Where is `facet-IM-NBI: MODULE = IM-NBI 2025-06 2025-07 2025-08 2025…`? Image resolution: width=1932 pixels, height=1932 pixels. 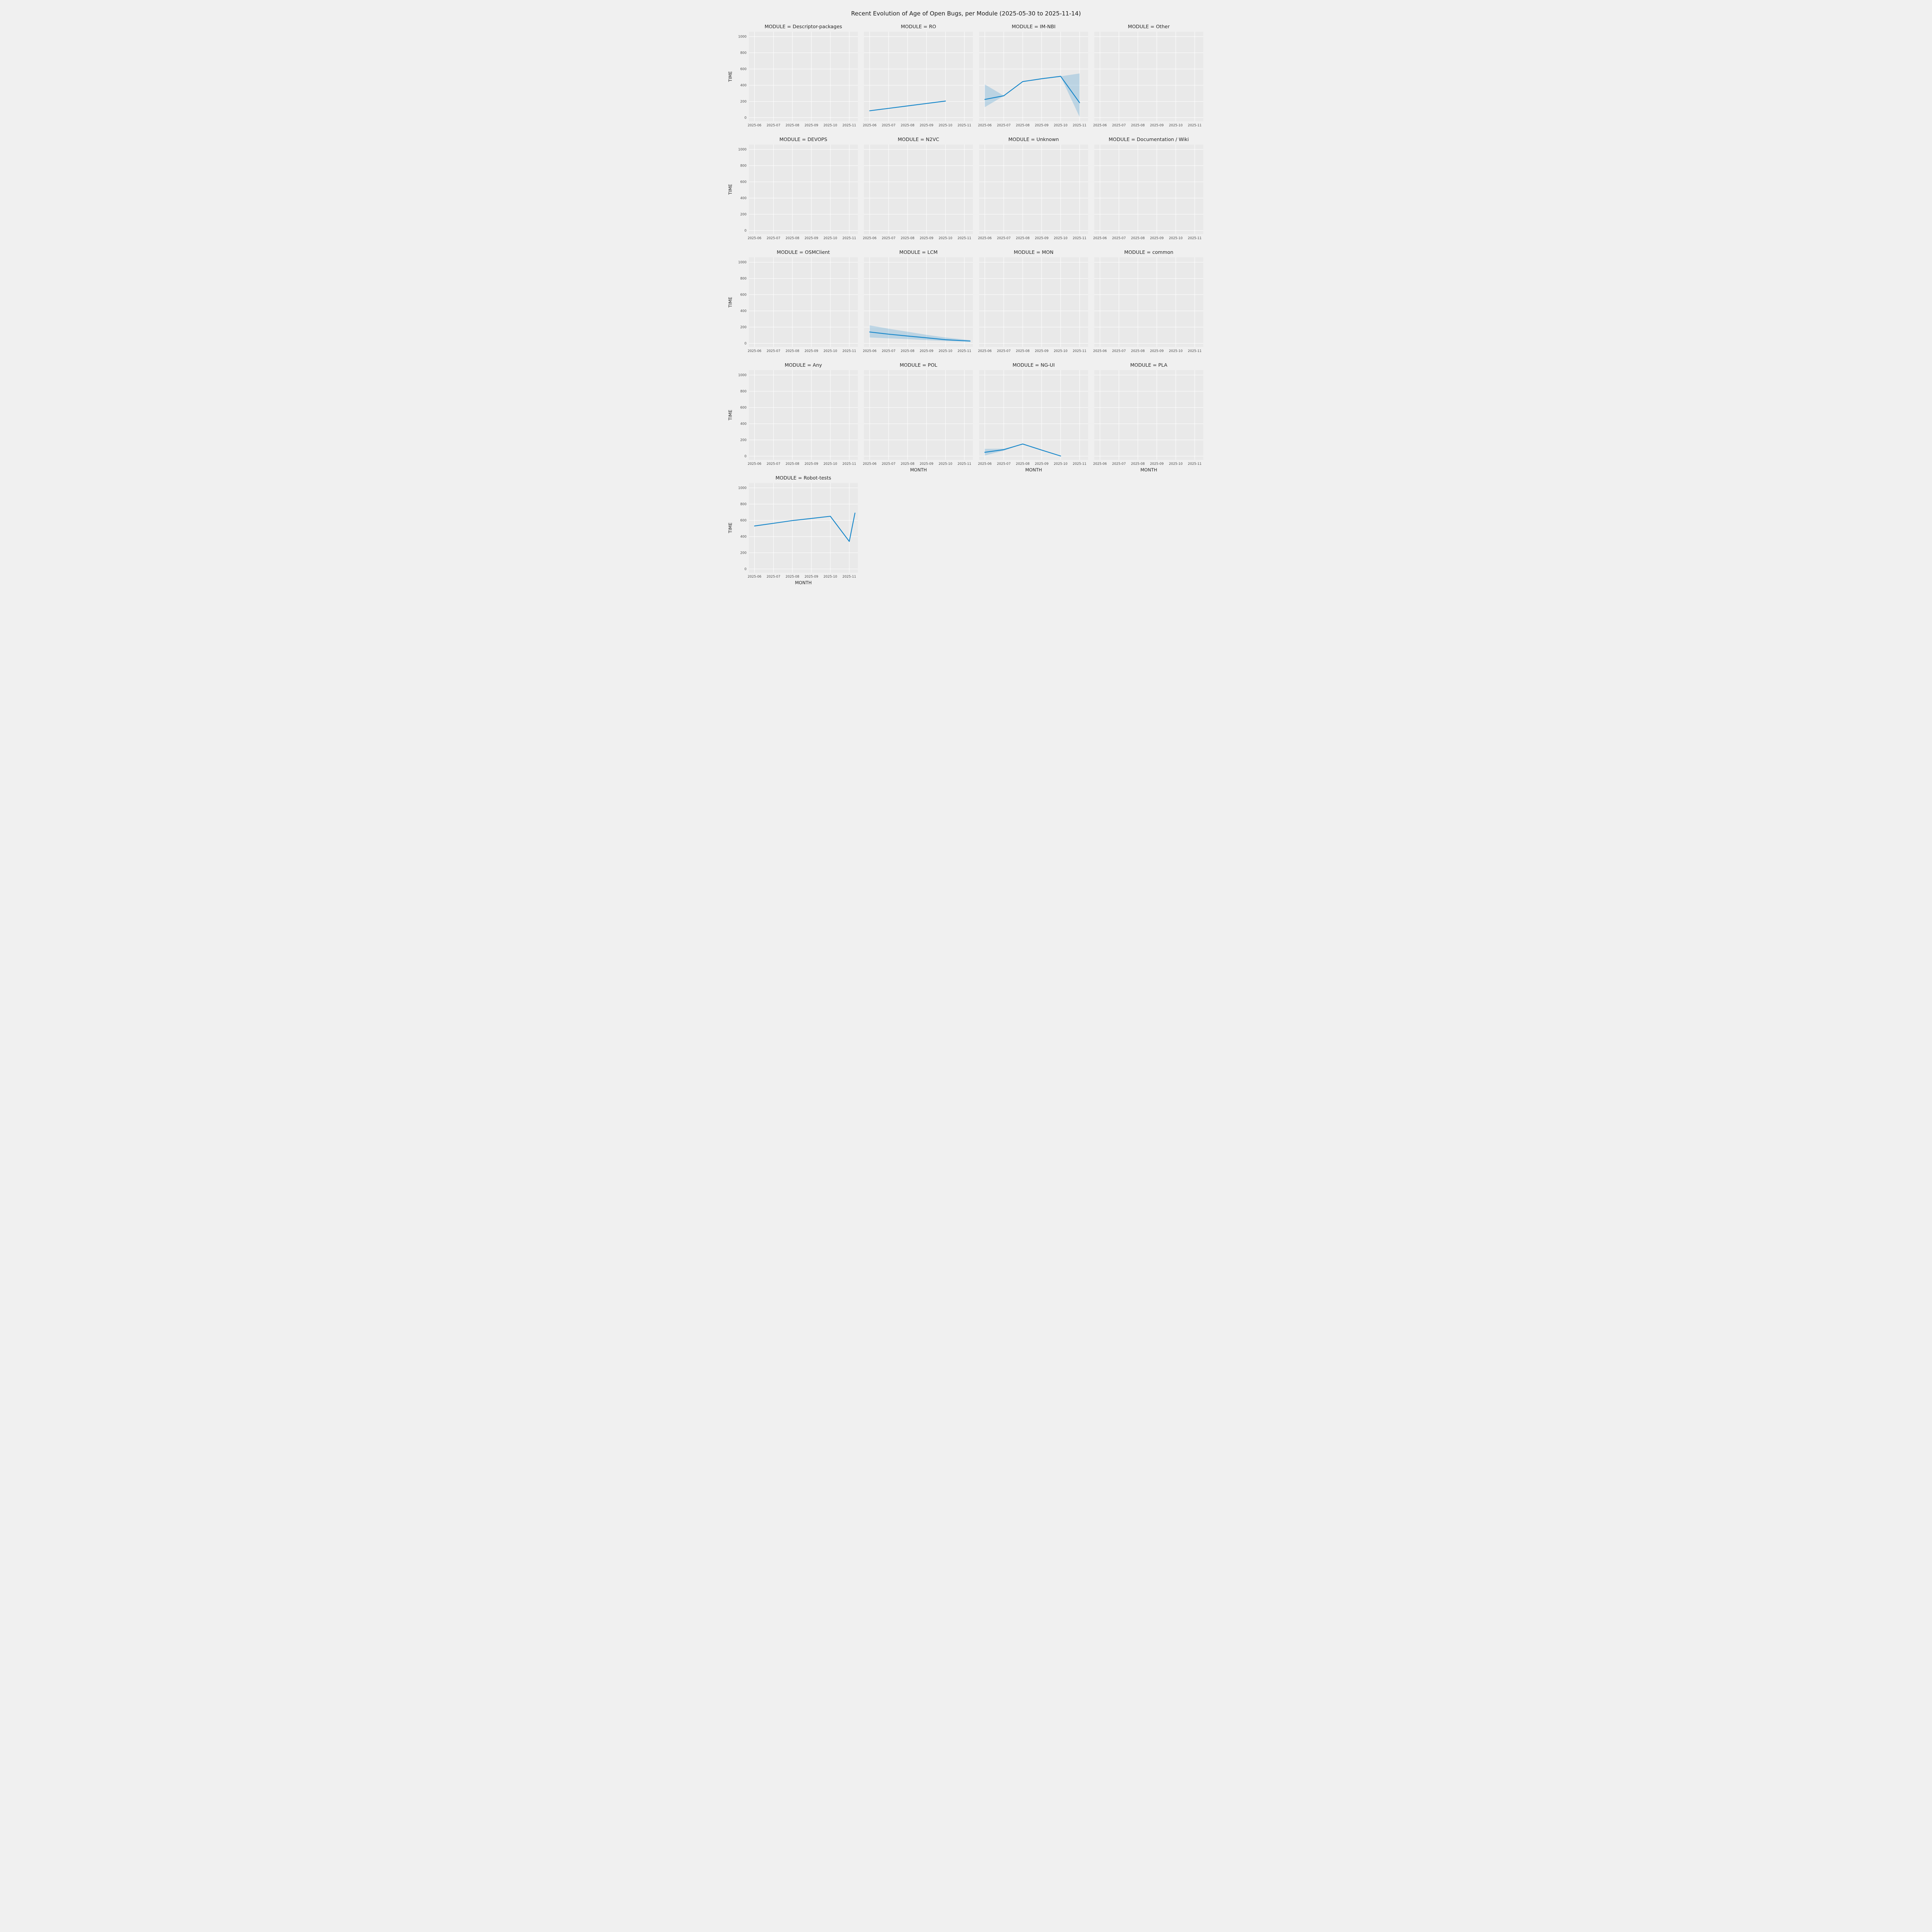
facet-IM-NBI: MODULE = IM-NBI 2025-06 2025-07 2025-08 2025… is located at coordinates (1033, 76).